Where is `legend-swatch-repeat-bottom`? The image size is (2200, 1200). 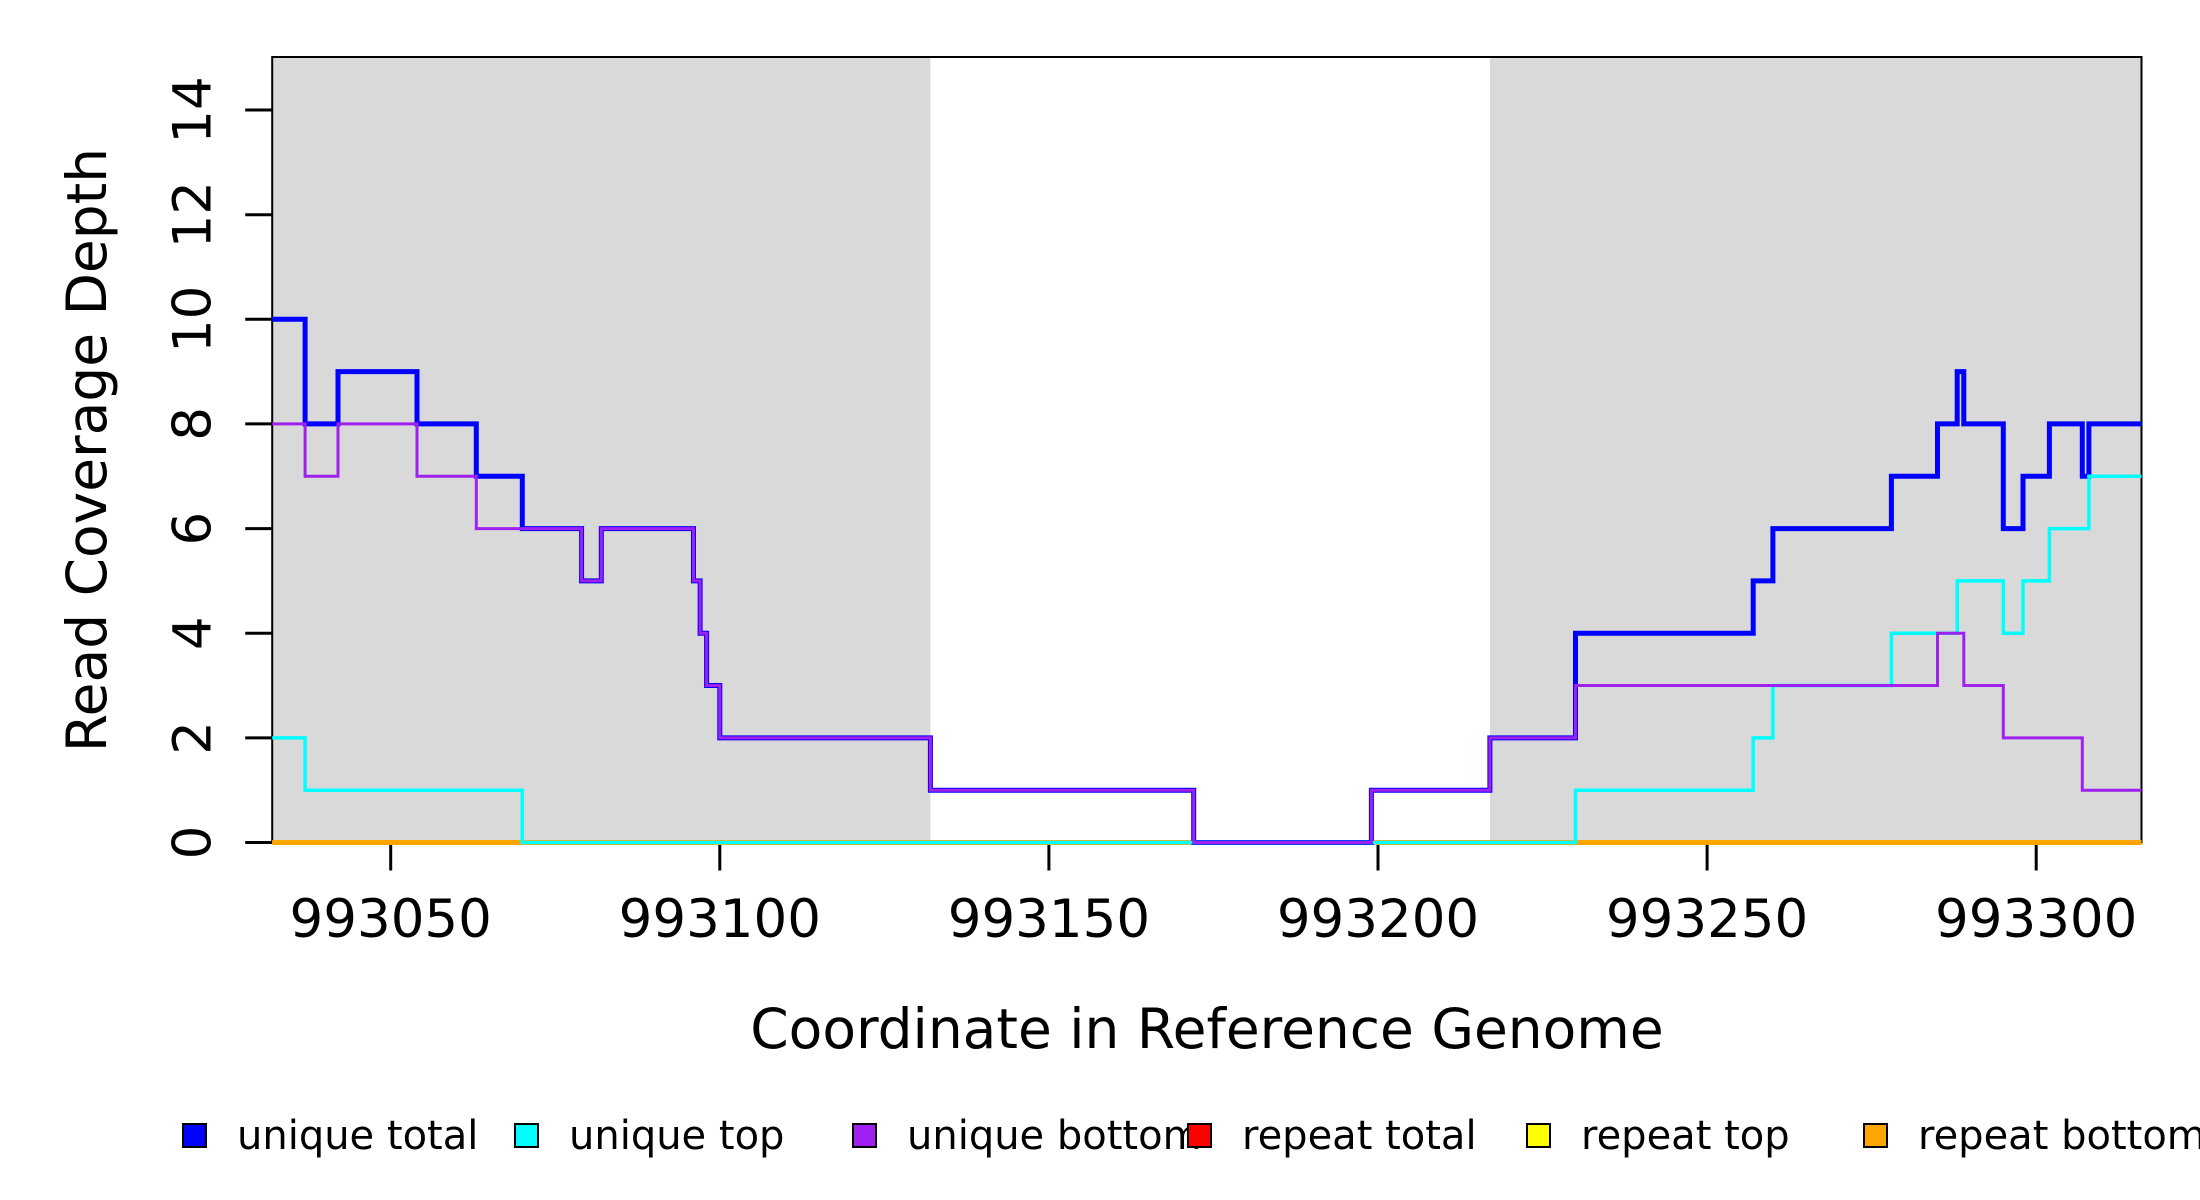 legend-swatch-repeat-bottom is located at coordinates (1875, 1135).